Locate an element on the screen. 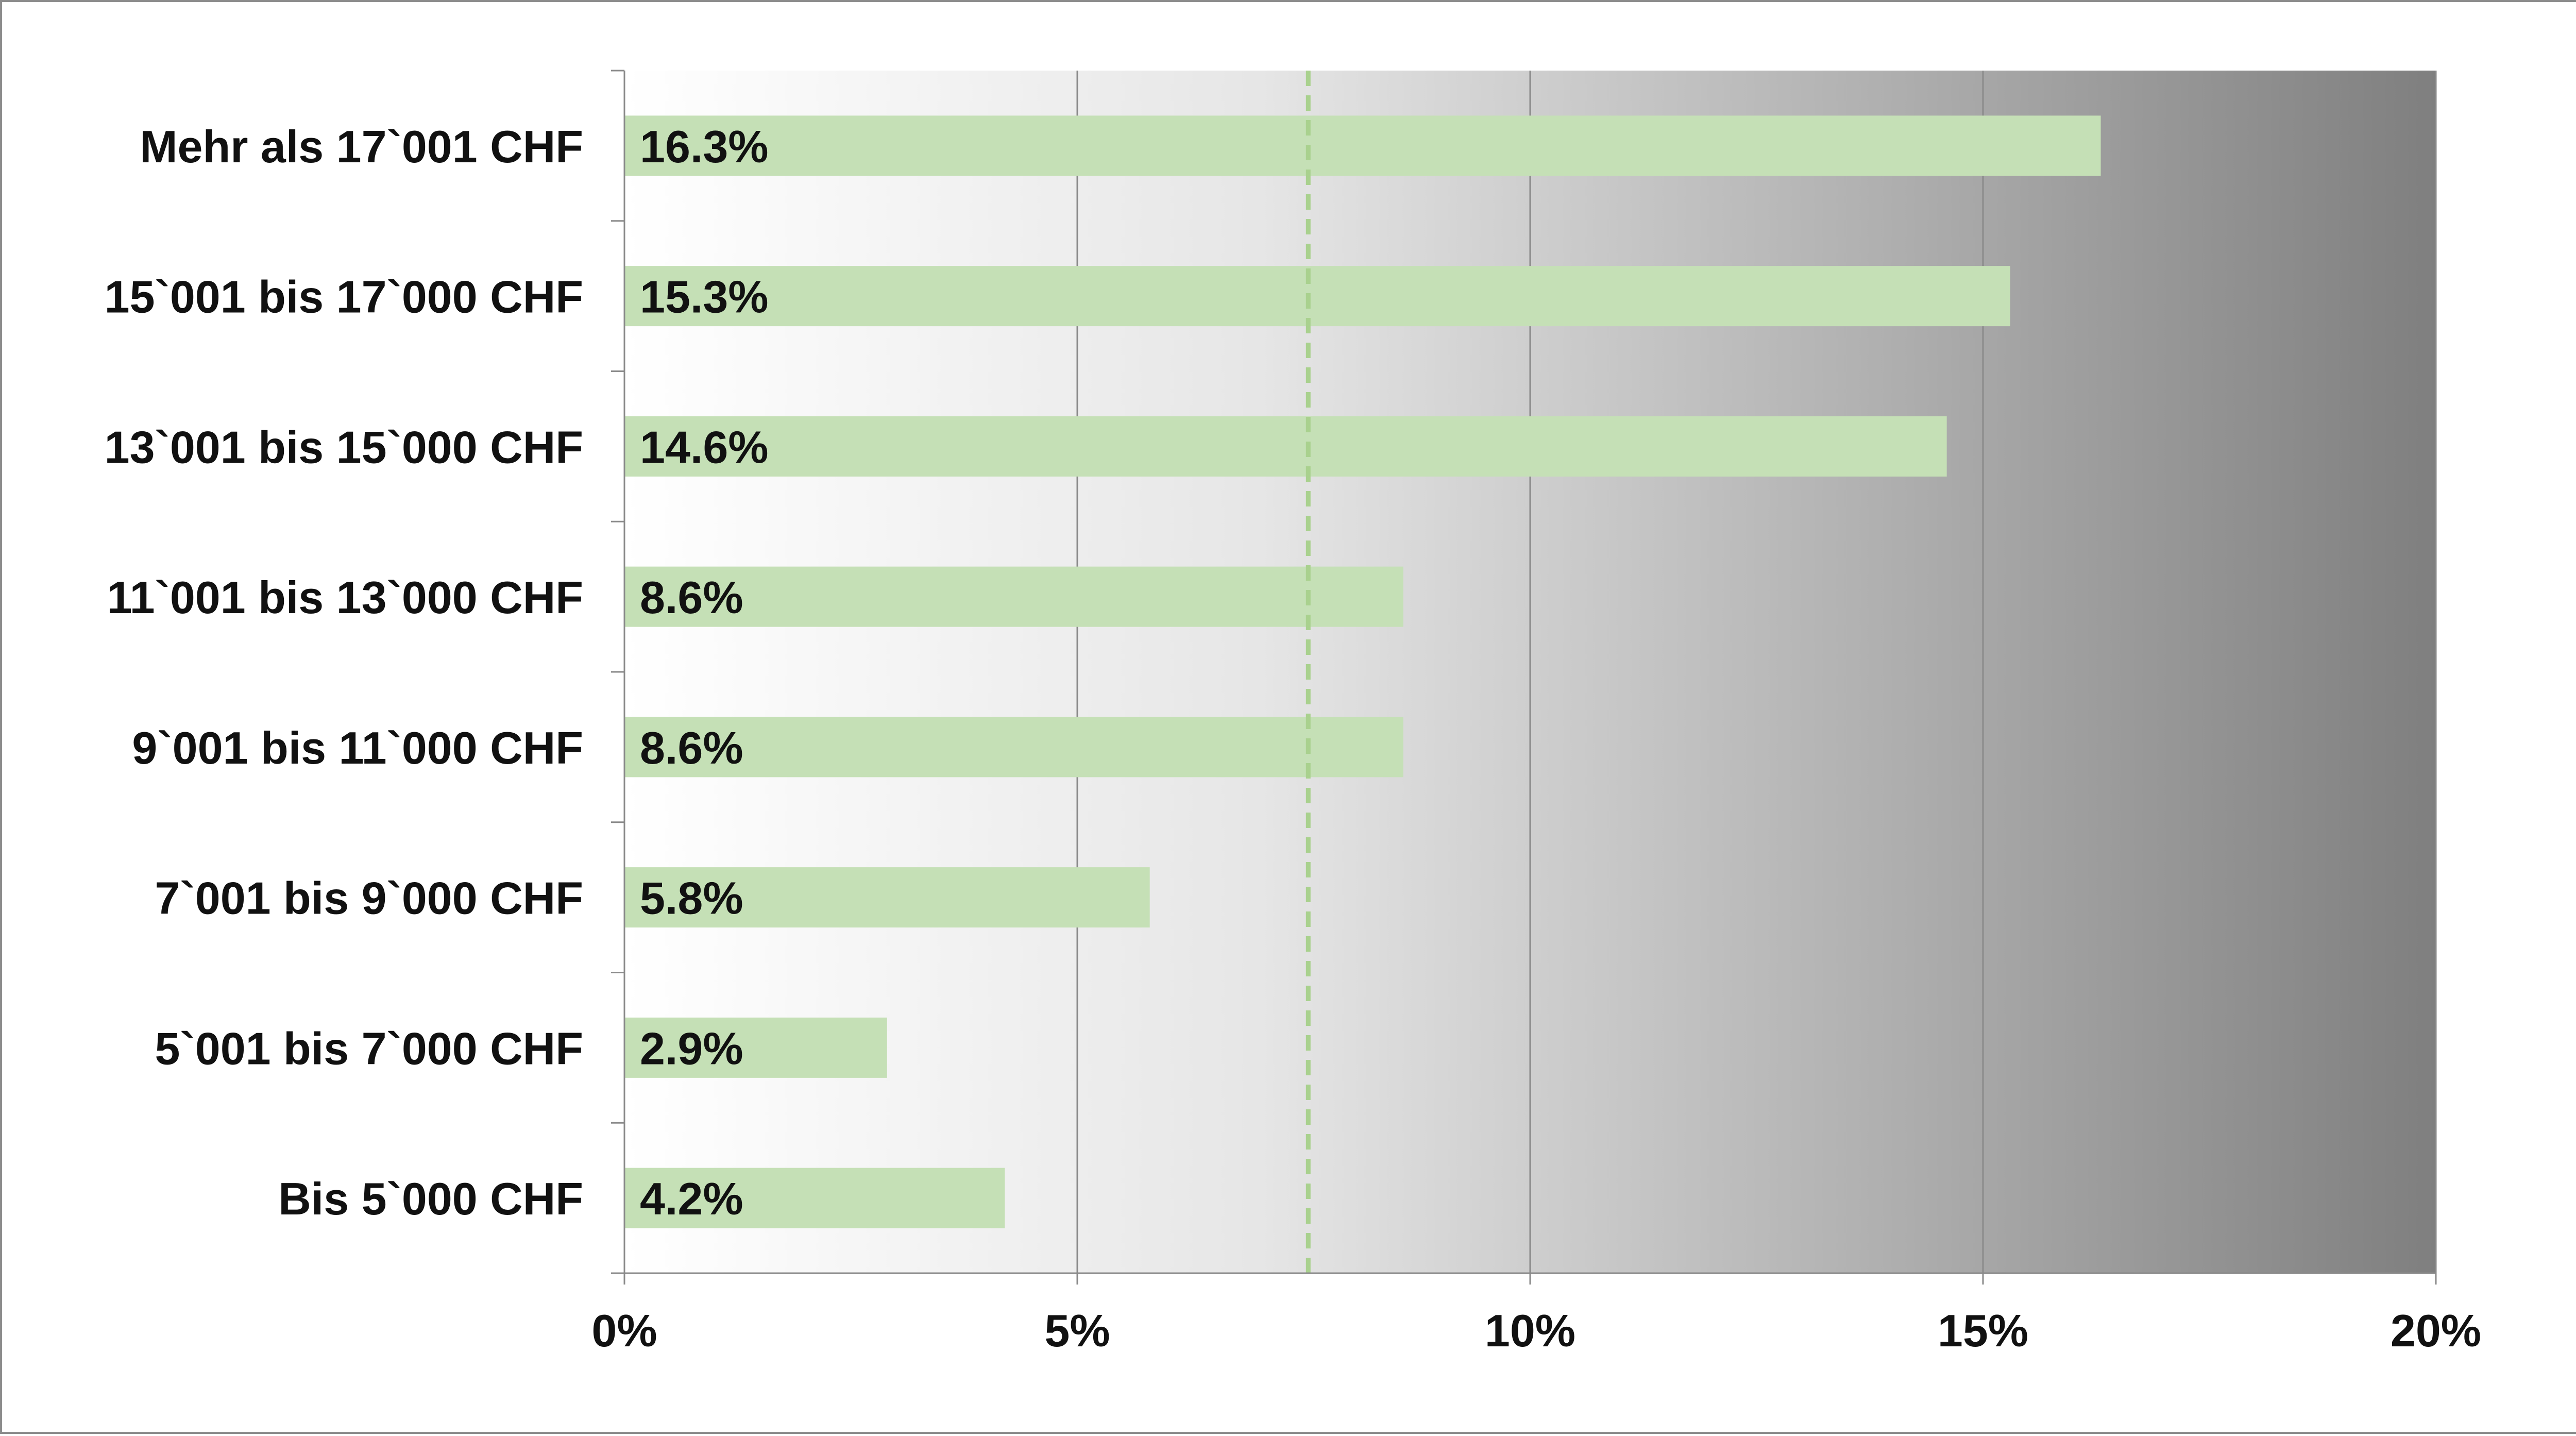 This screenshot has width=2576, height=1436. x-tick-label: 5% is located at coordinates (1077, 1331).